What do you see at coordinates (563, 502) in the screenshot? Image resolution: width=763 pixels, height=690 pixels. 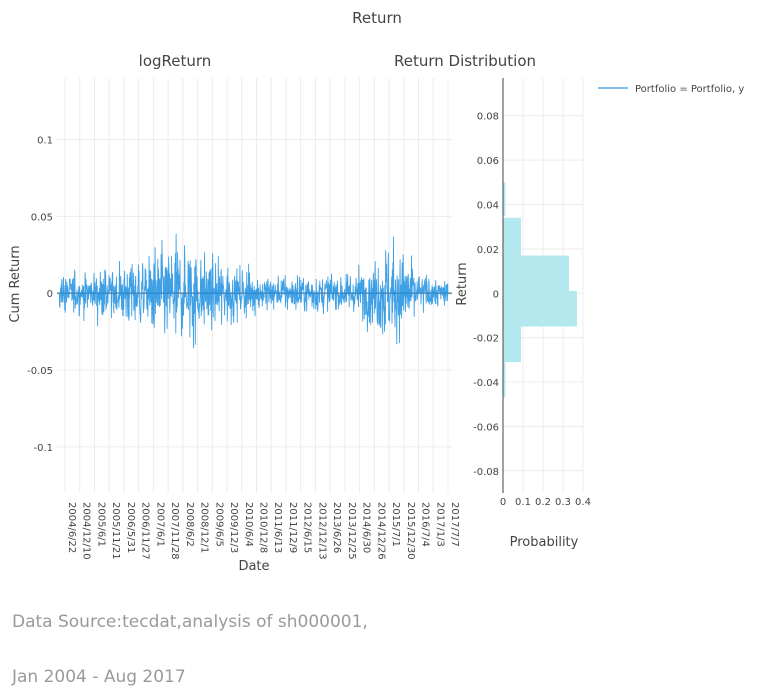 I see `right-x-tick-label: 0.3` at bounding box center [563, 502].